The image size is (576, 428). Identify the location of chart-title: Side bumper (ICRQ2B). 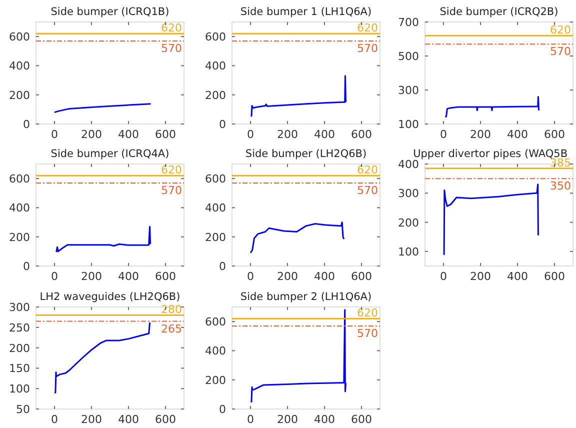
(499, 12).